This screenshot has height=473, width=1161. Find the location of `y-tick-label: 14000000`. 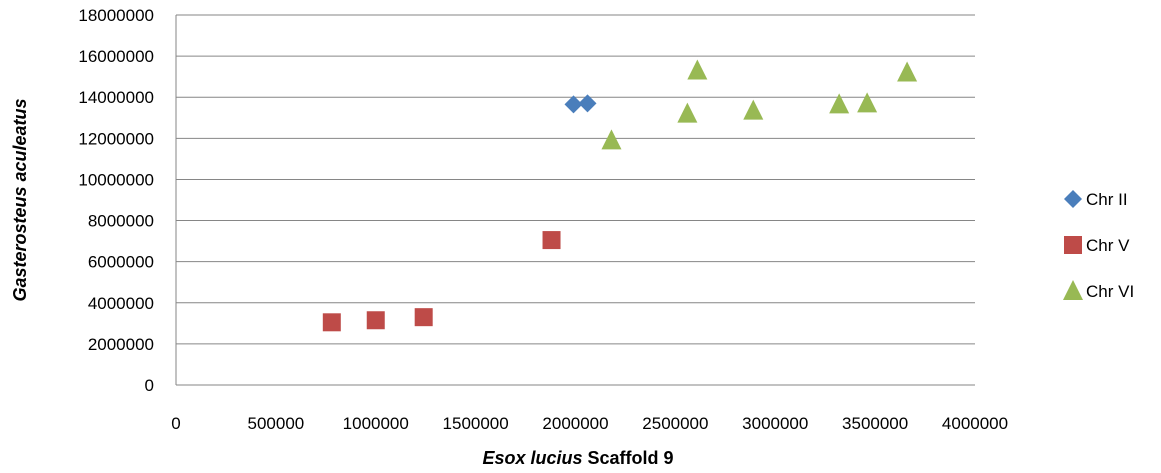

y-tick-label: 14000000 is located at coordinates (116, 97).